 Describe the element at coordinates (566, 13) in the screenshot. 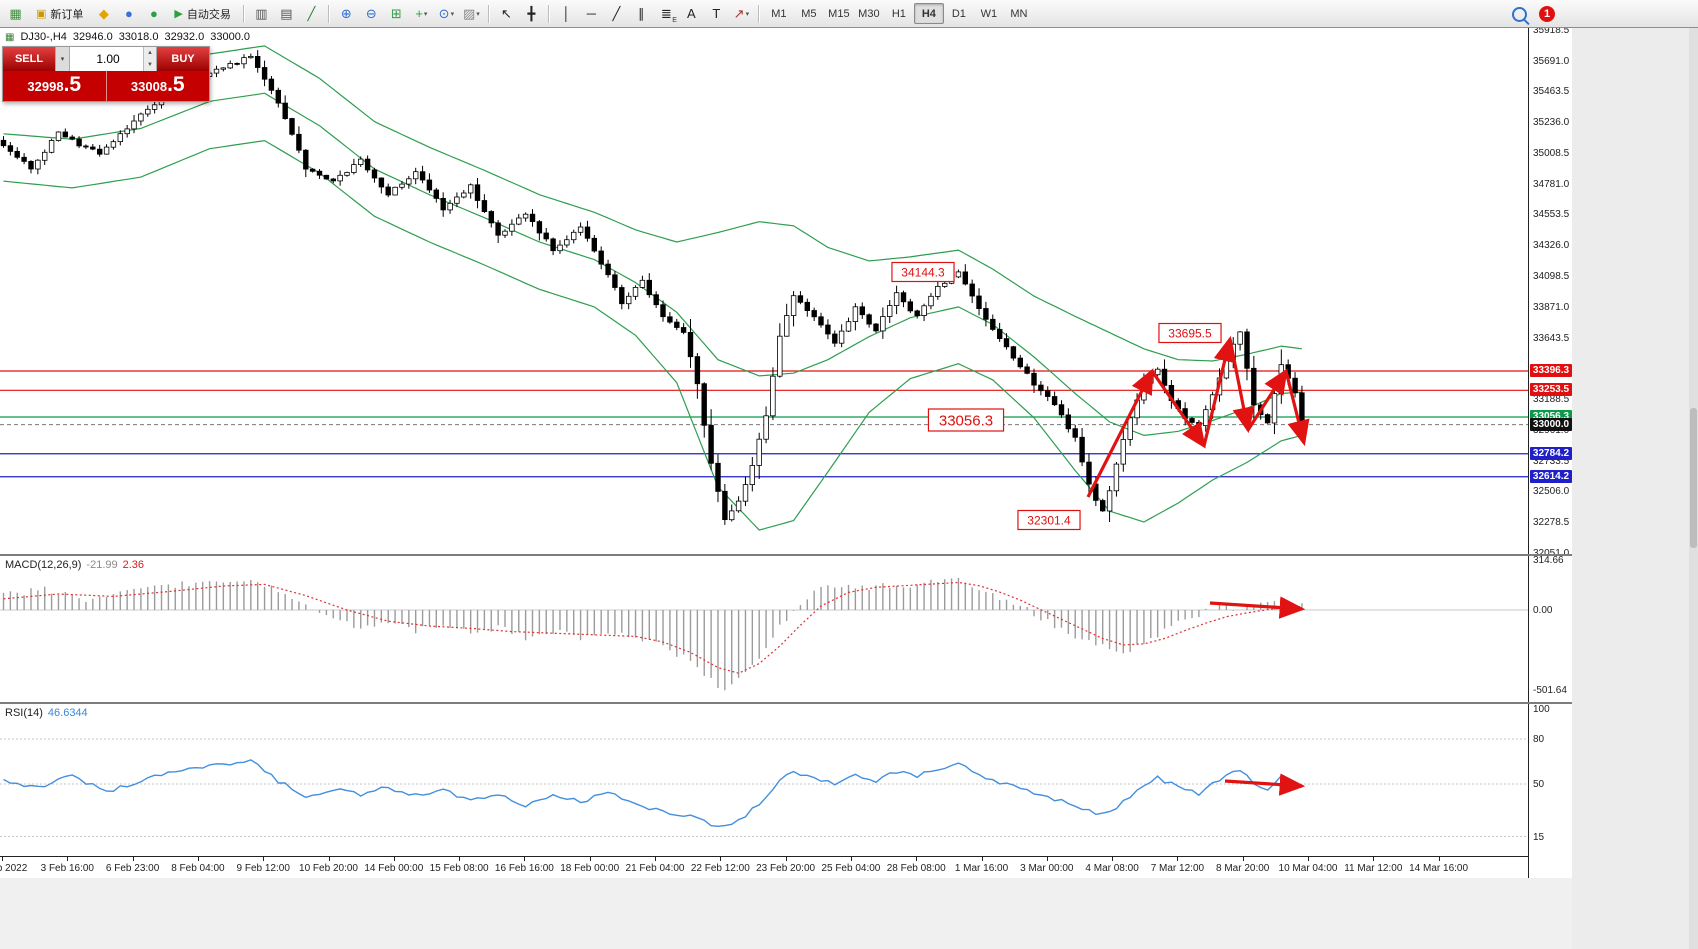

I see `vertical-line-icon: │` at that location.